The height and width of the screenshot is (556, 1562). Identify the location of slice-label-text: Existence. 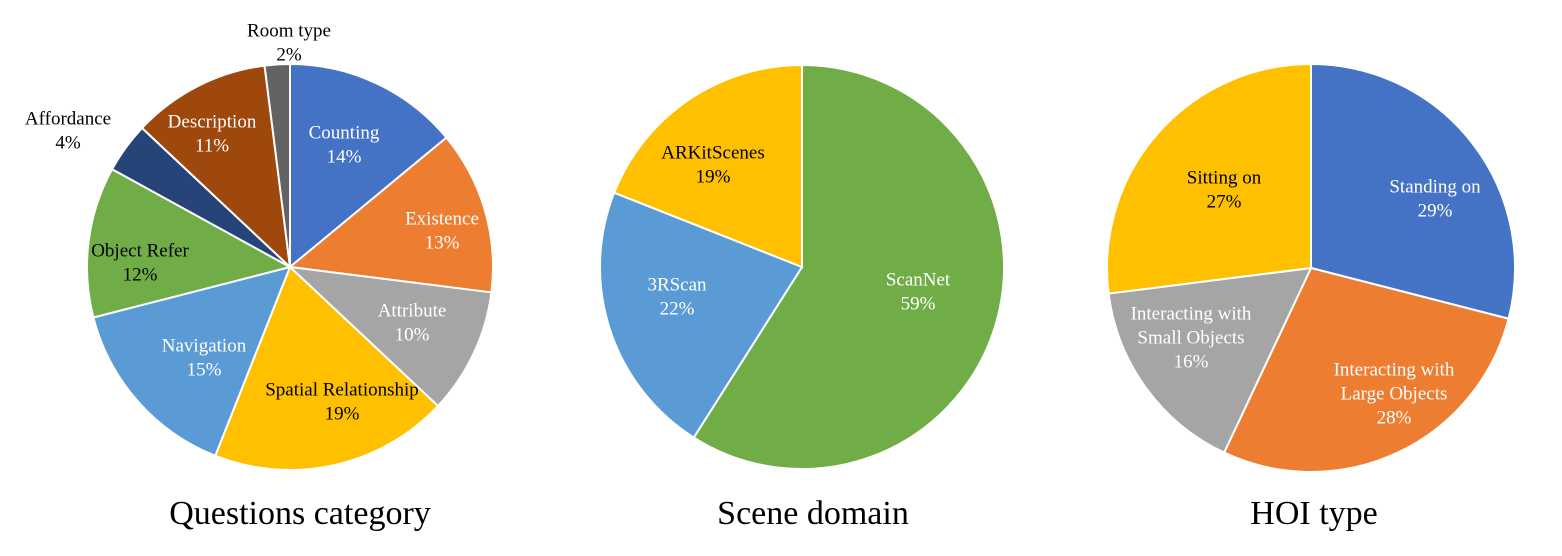
(442, 219).